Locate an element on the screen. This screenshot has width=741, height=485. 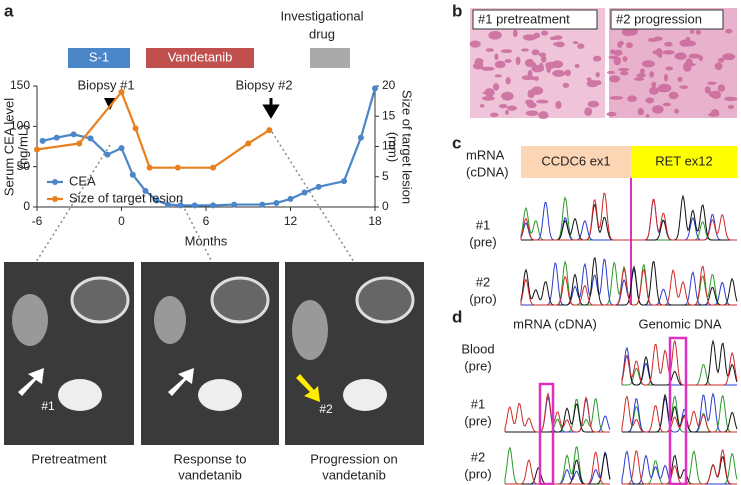
panel-letter: b is located at coordinates (457, 10).